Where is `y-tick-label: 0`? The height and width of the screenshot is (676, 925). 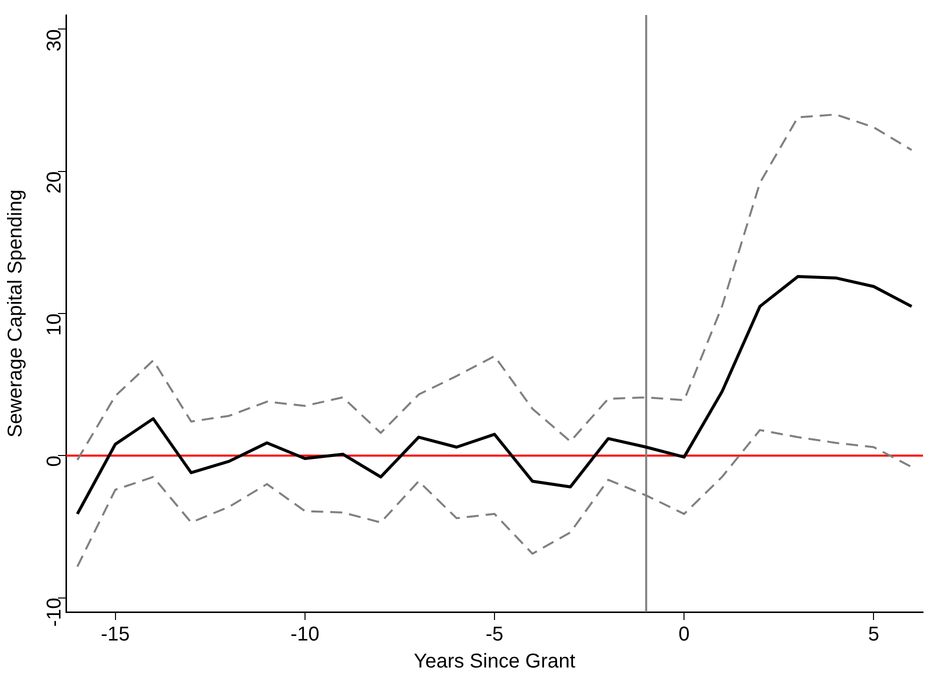 y-tick-label: 0 is located at coordinates (55, 461).